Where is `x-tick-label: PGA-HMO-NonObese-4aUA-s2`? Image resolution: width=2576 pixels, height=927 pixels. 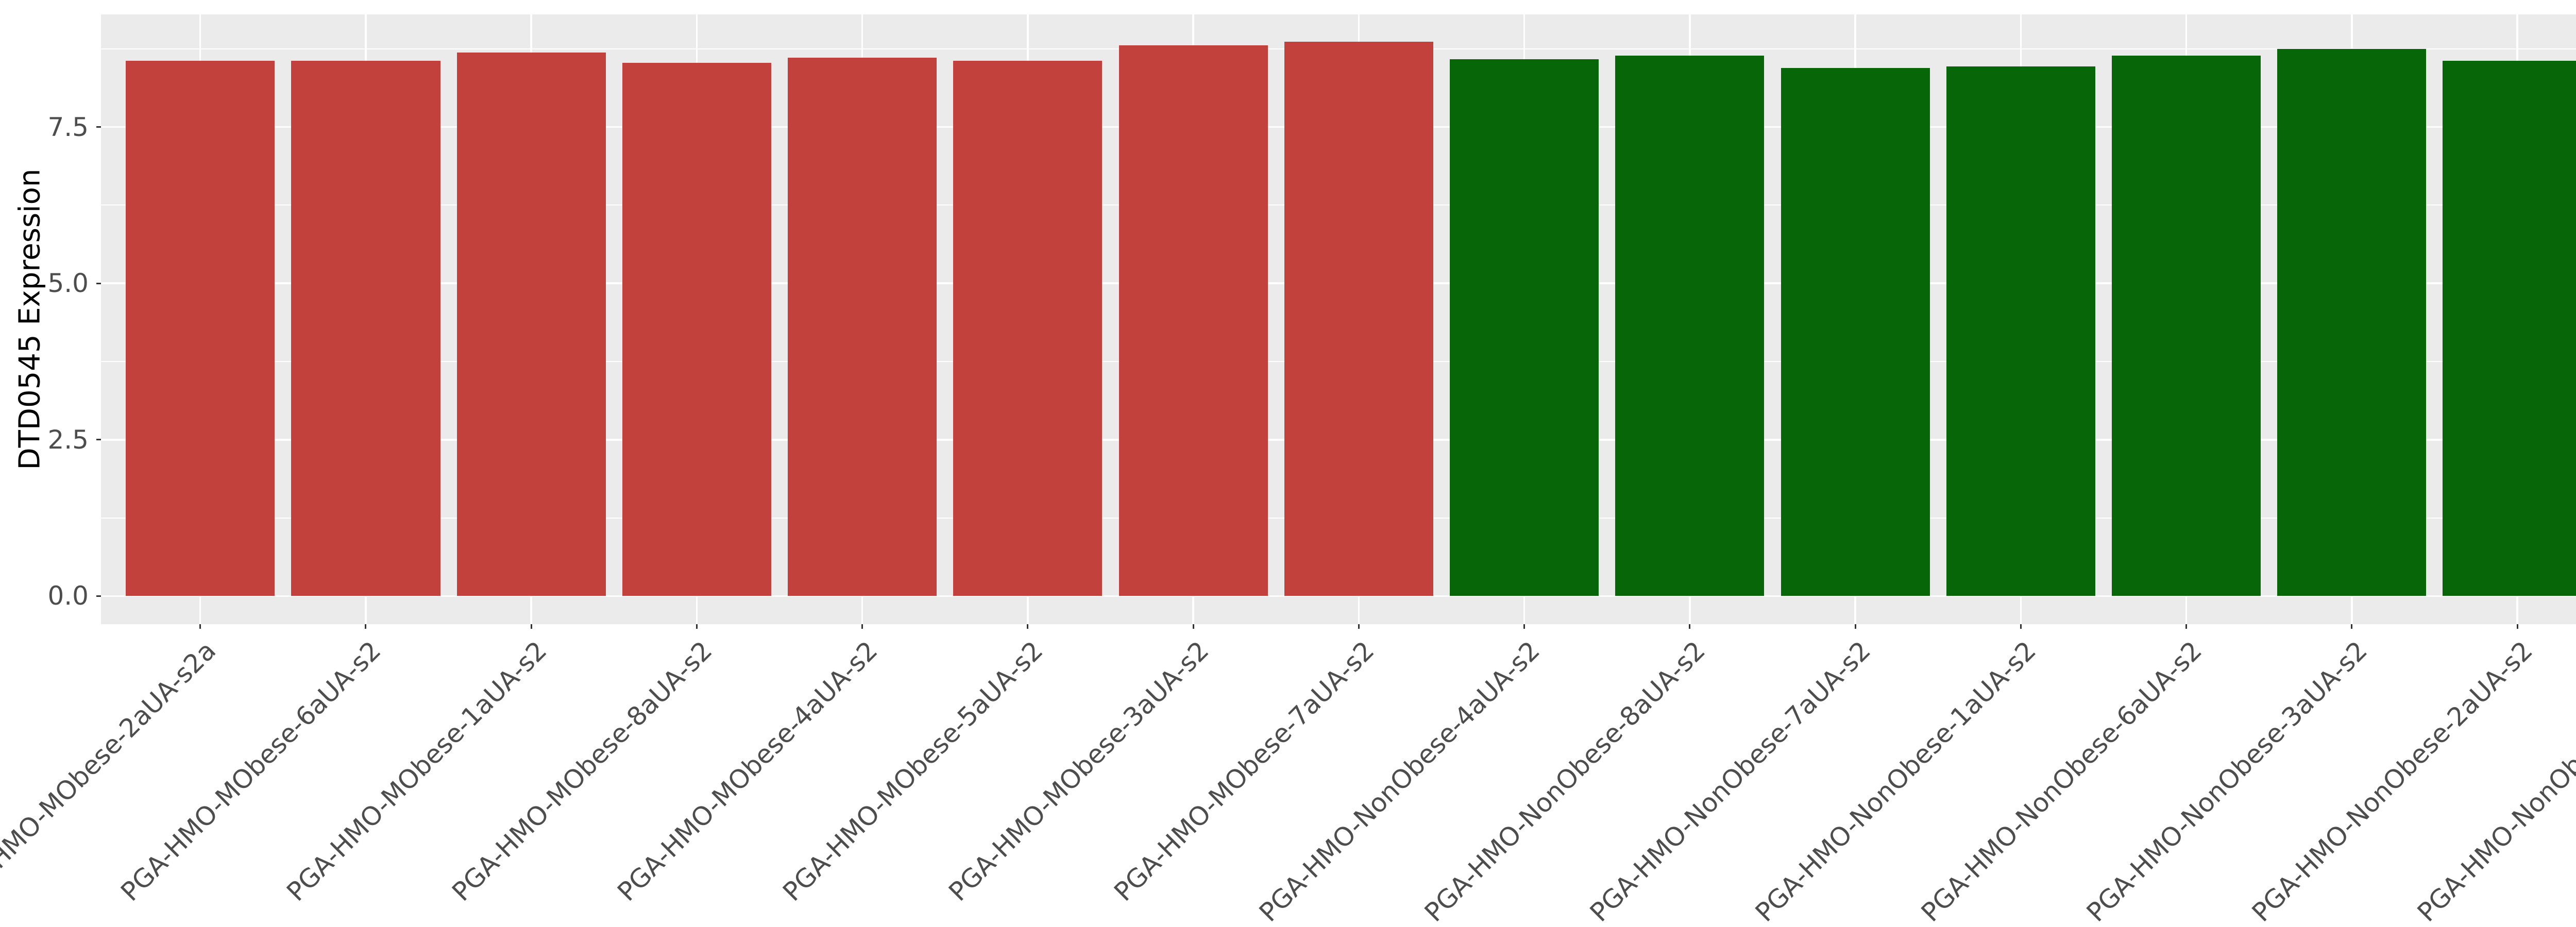 x-tick-label: PGA-HMO-NonObese-4aUA-s2 is located at coordinates (1399, 781).